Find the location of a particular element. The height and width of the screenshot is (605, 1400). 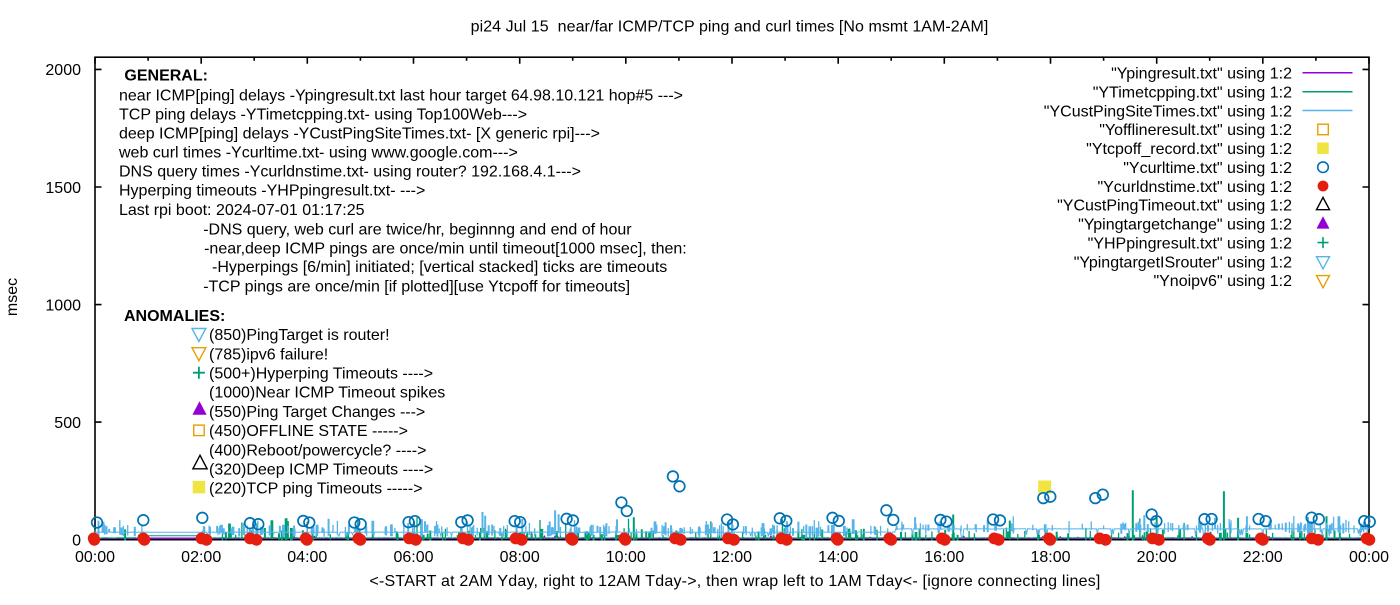

svg-text:Last rpi boot: 2024-07-01 01:1: Last rpi boot: 2024-07-01 01:17:25 is located at coordinates (242, 210).